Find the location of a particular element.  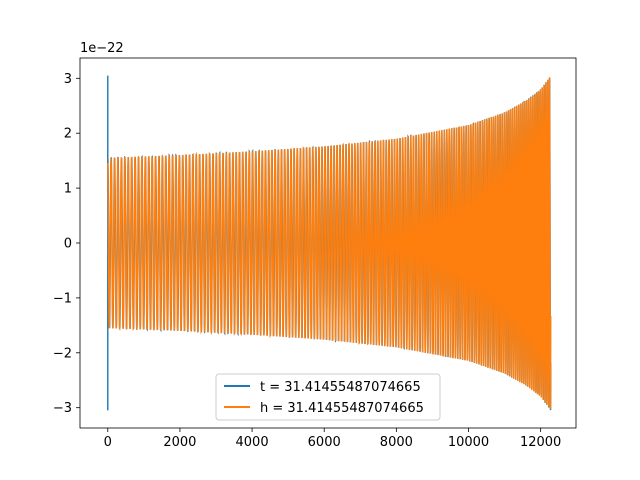

legend-box is located at coordinates (328, 397).